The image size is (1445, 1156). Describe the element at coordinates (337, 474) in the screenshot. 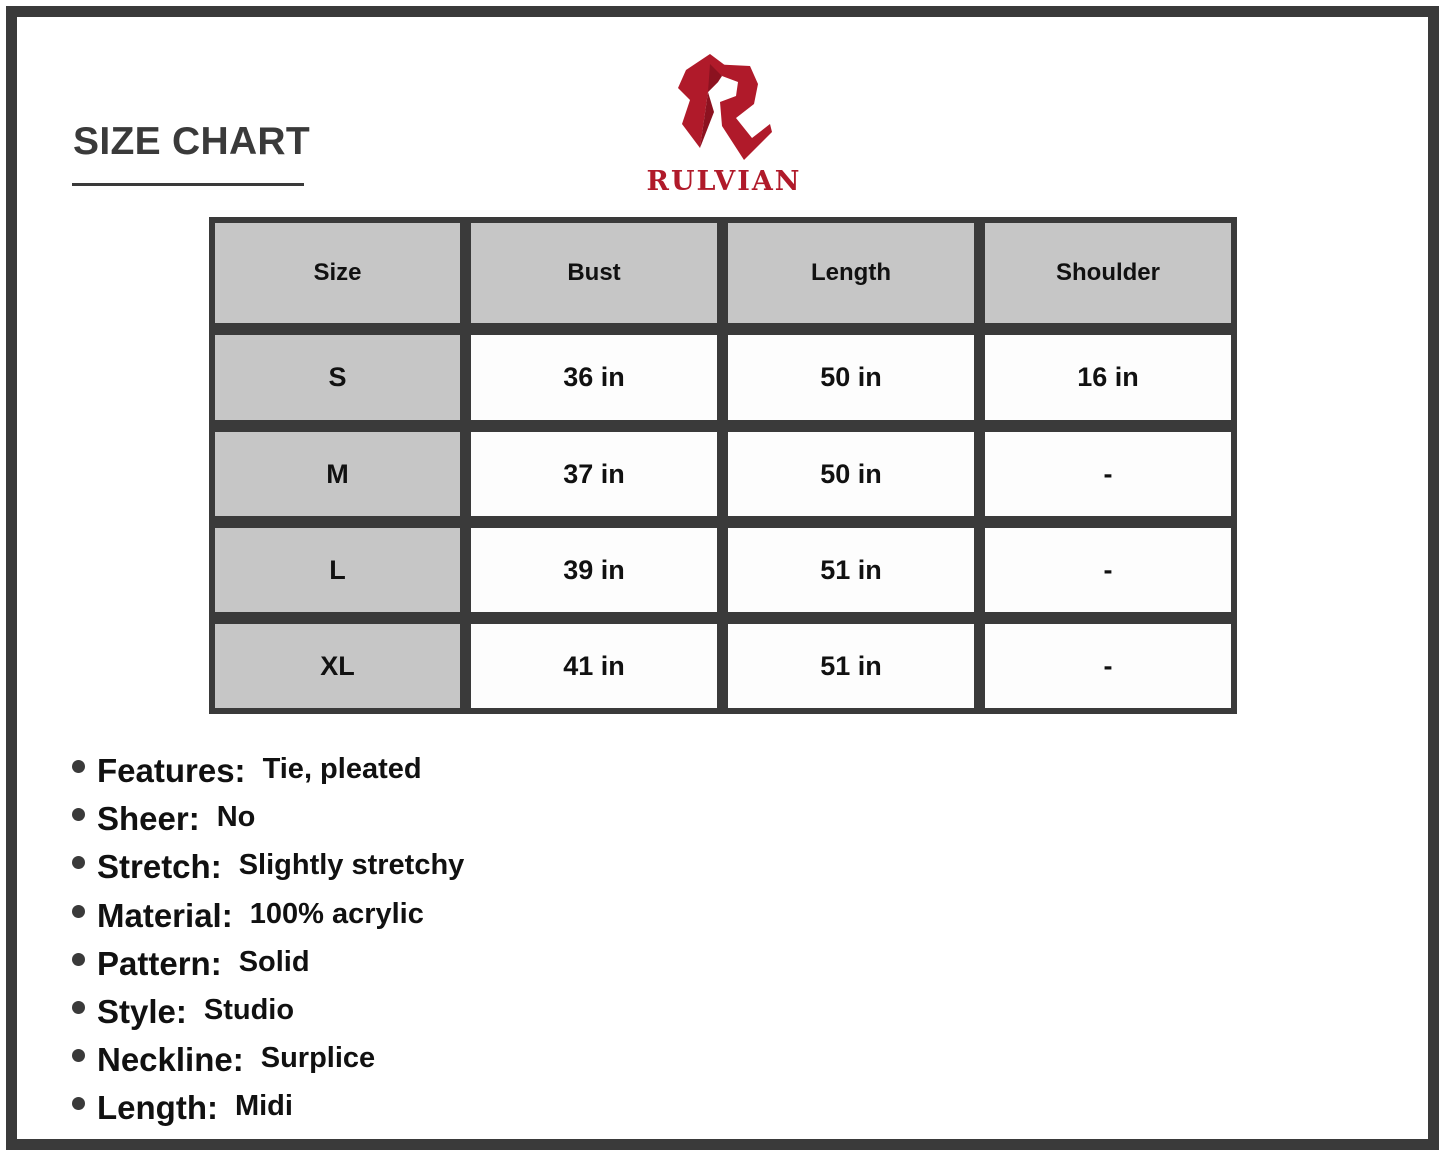

I see `size-cell: M` at that location.